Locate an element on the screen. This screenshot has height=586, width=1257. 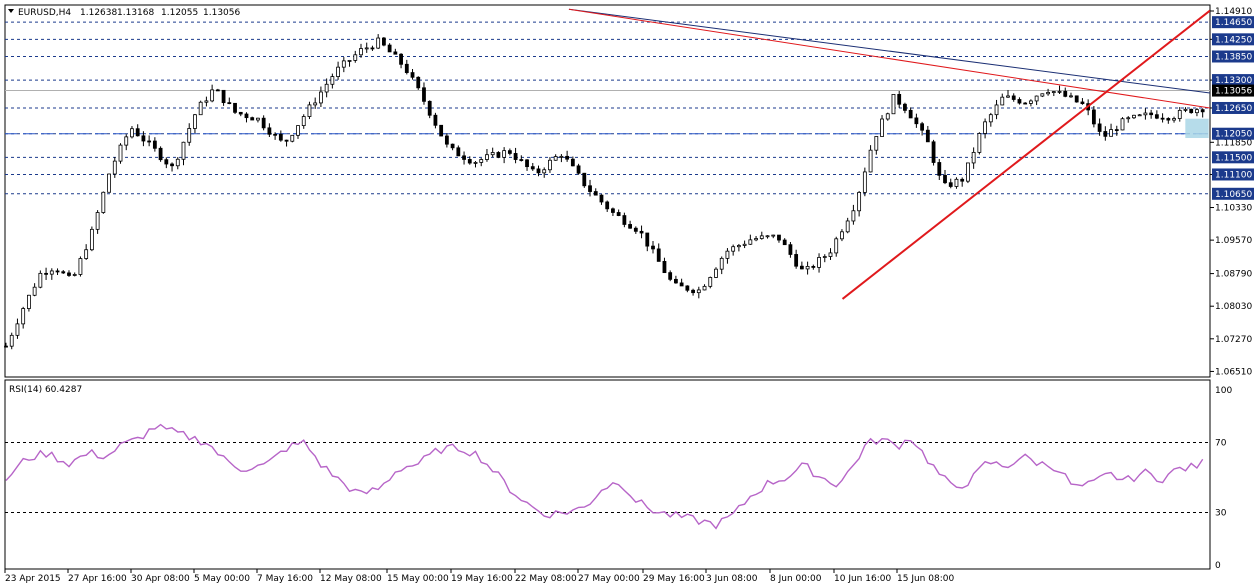
rsi-tick-label: 70 is located at coordinates (1221, 444).